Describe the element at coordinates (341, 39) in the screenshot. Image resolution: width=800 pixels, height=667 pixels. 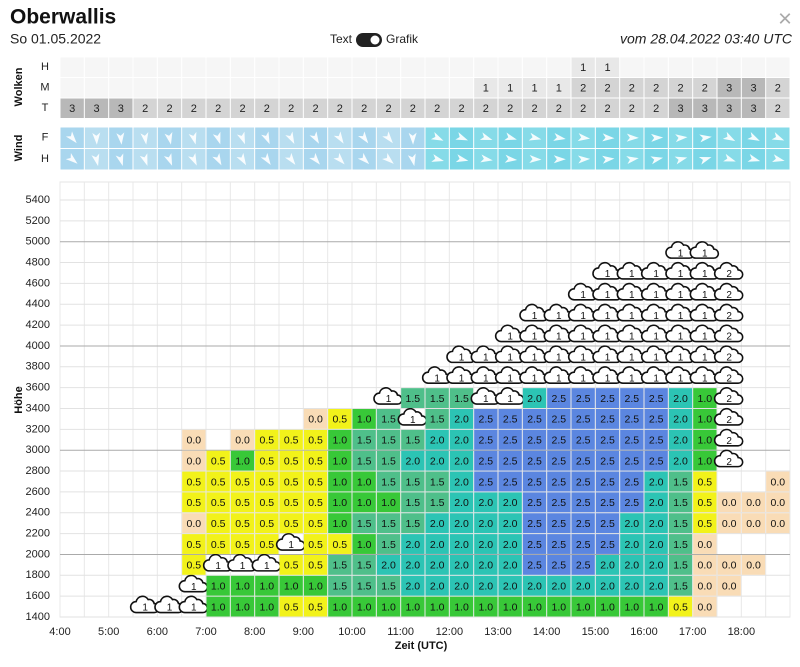
I see `toggle-left-label: Text` at that location.